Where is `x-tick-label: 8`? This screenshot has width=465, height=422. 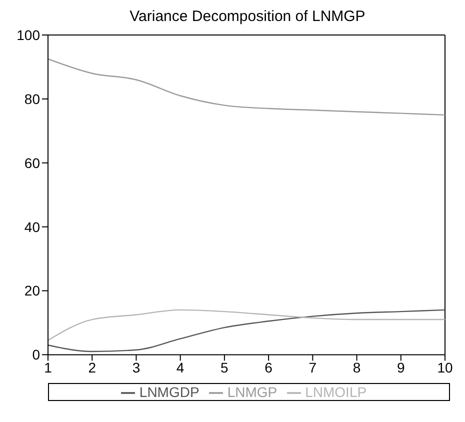 x-tick-label: 8 is located at coordinates (356, 368).